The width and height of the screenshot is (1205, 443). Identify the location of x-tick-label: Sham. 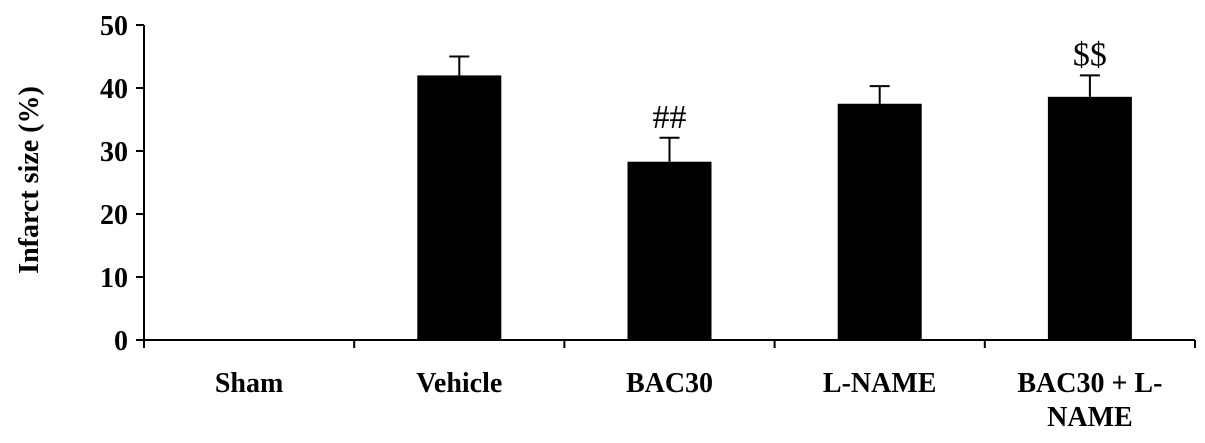
(249, 383).